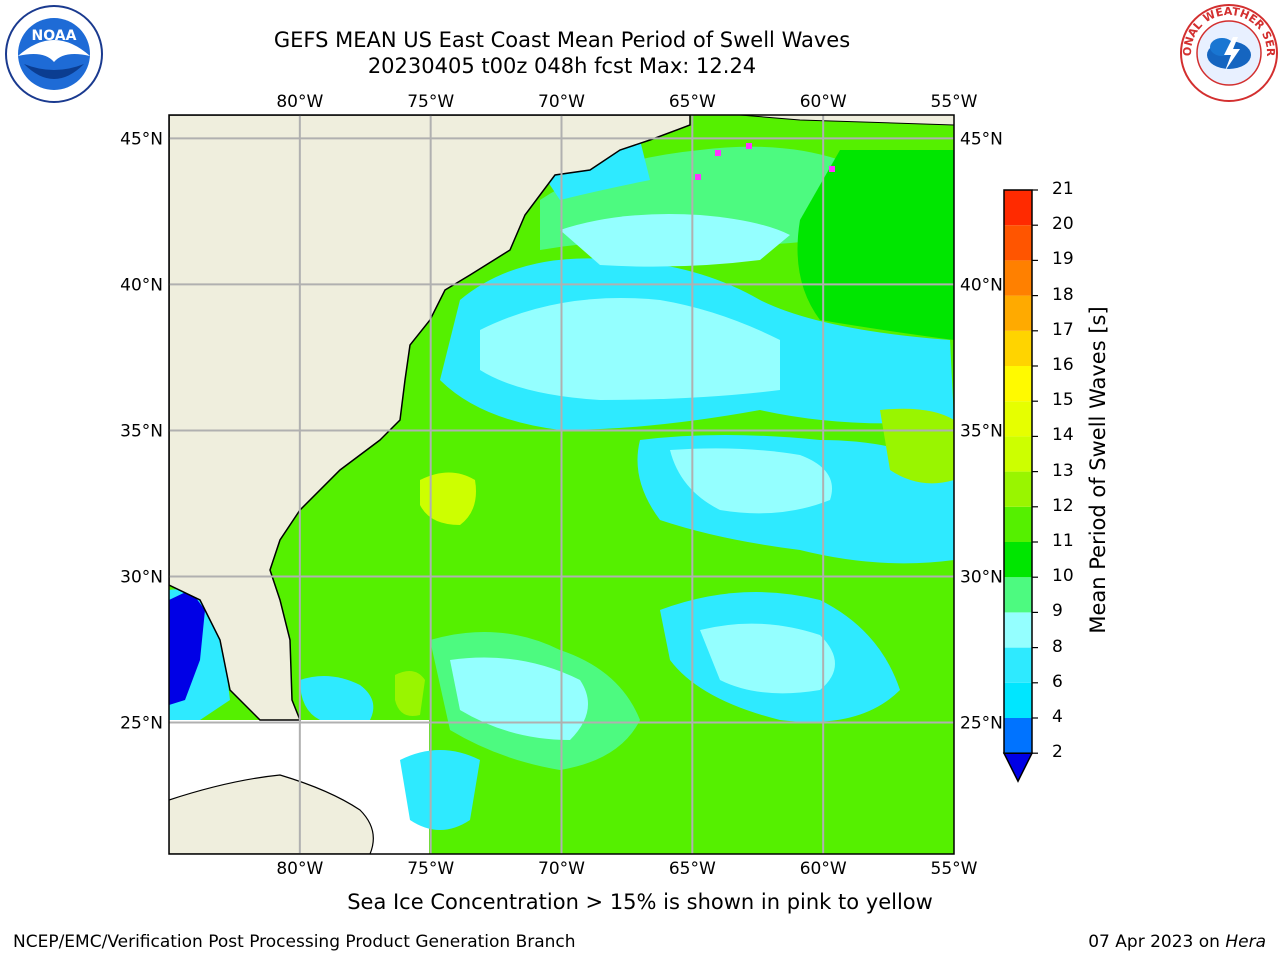  What do you see at coordinates (141, 724) in the screenshot?
I see `lat-tick-label-left: 25°N` at bounding box center [141, 724].